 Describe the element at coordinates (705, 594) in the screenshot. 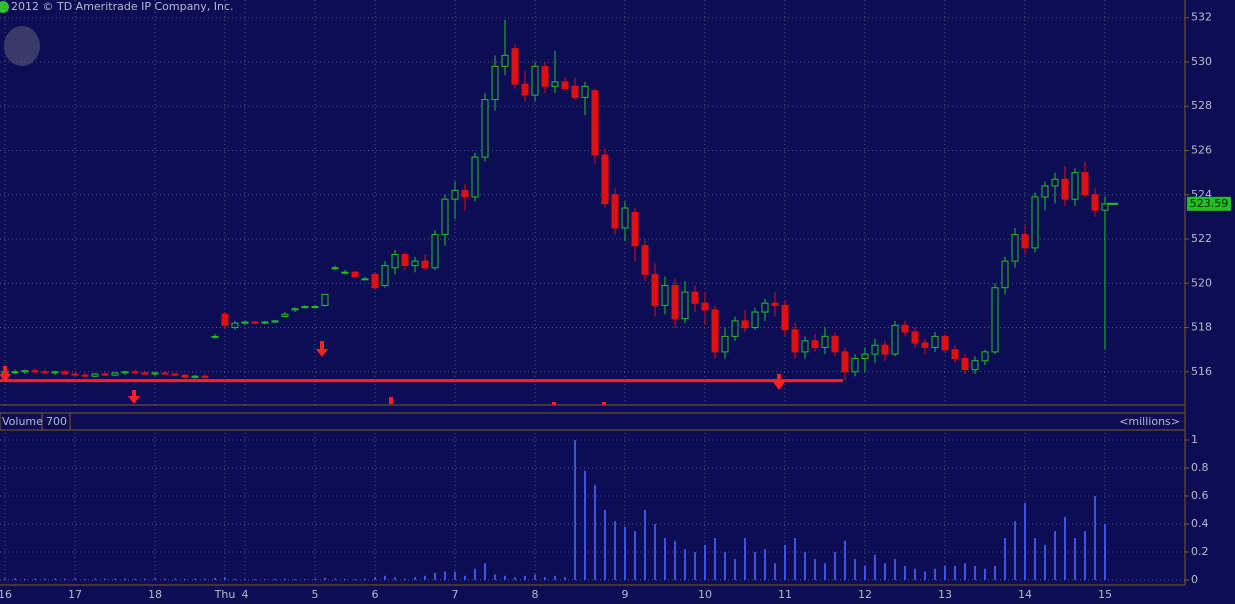

I see `x-tick-label: 10` at that location.